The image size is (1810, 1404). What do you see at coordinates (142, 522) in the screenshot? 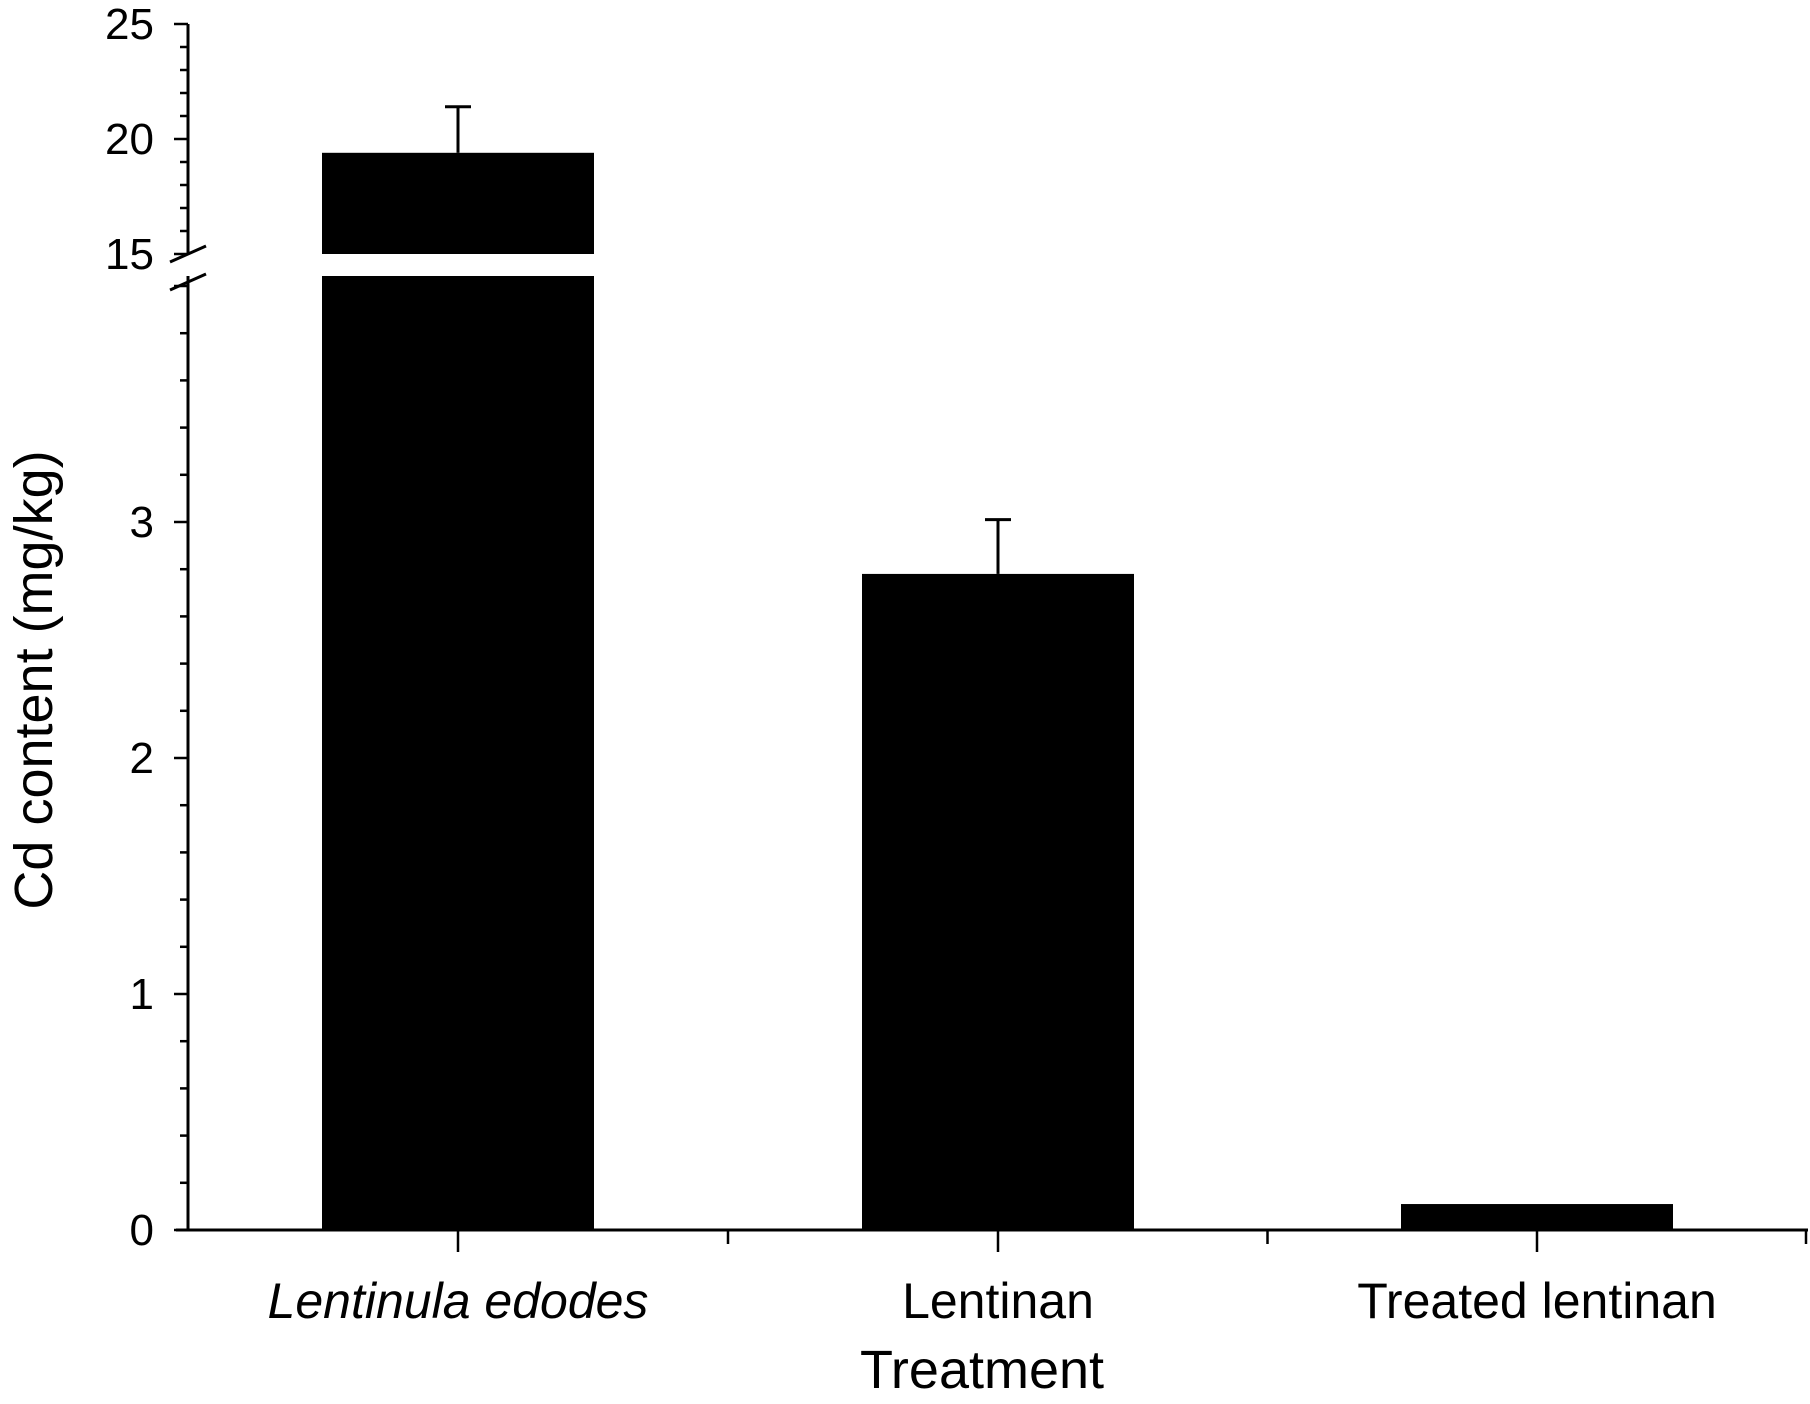
I see `y-tick-label: 3` at bounding box center [142, 522].